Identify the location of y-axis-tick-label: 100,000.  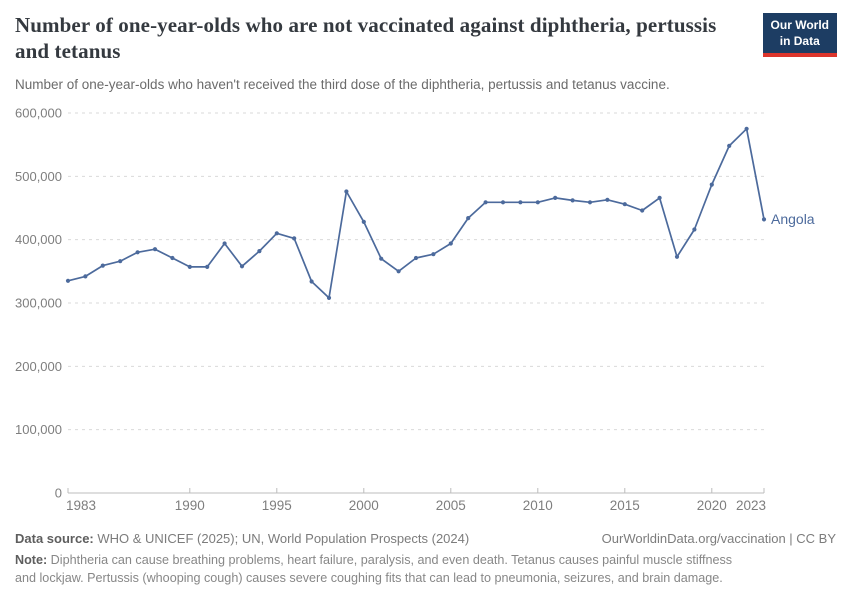
(38, 429).